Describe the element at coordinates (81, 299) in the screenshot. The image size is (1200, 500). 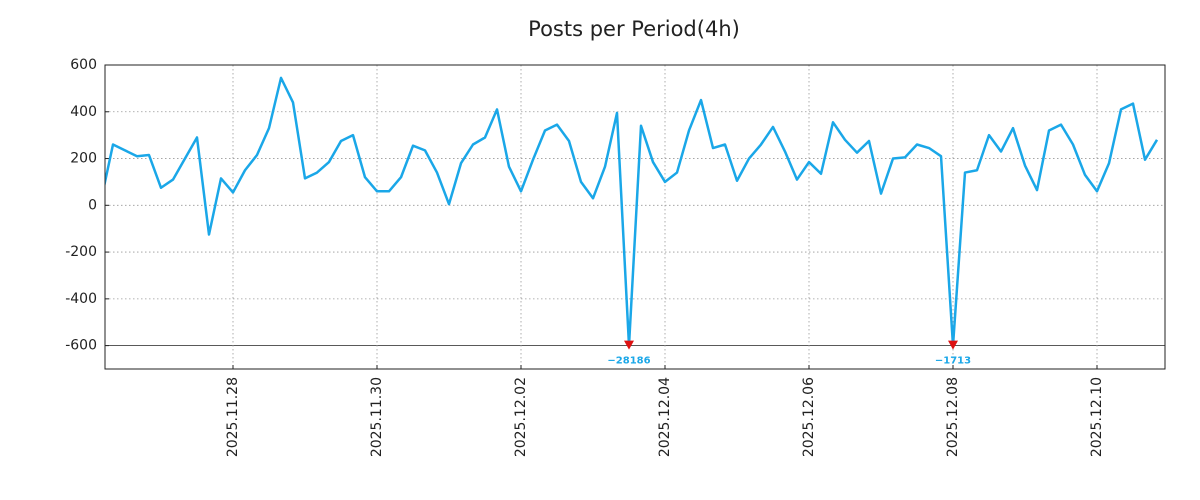
I see `y-tick-label: -400` at that location.